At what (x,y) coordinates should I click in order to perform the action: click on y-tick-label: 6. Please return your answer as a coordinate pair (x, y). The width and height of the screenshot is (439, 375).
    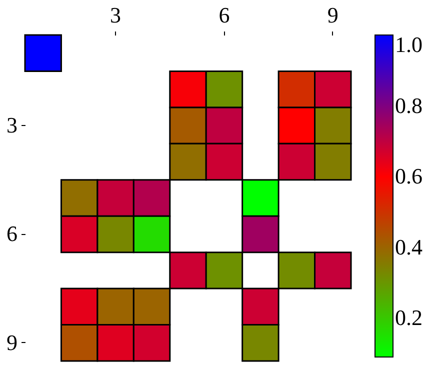
    Looking at the image, I should click on (12, 233).